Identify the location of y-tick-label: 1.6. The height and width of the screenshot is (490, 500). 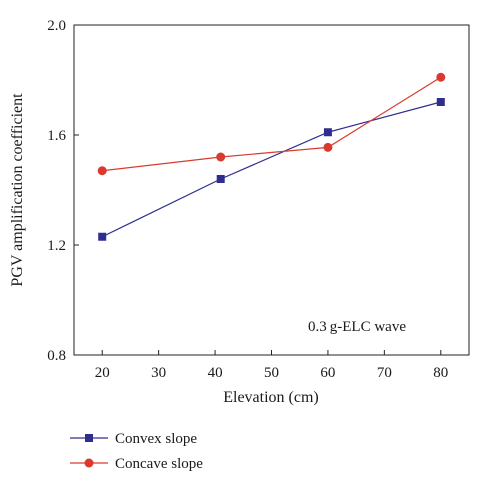
(56, 136).